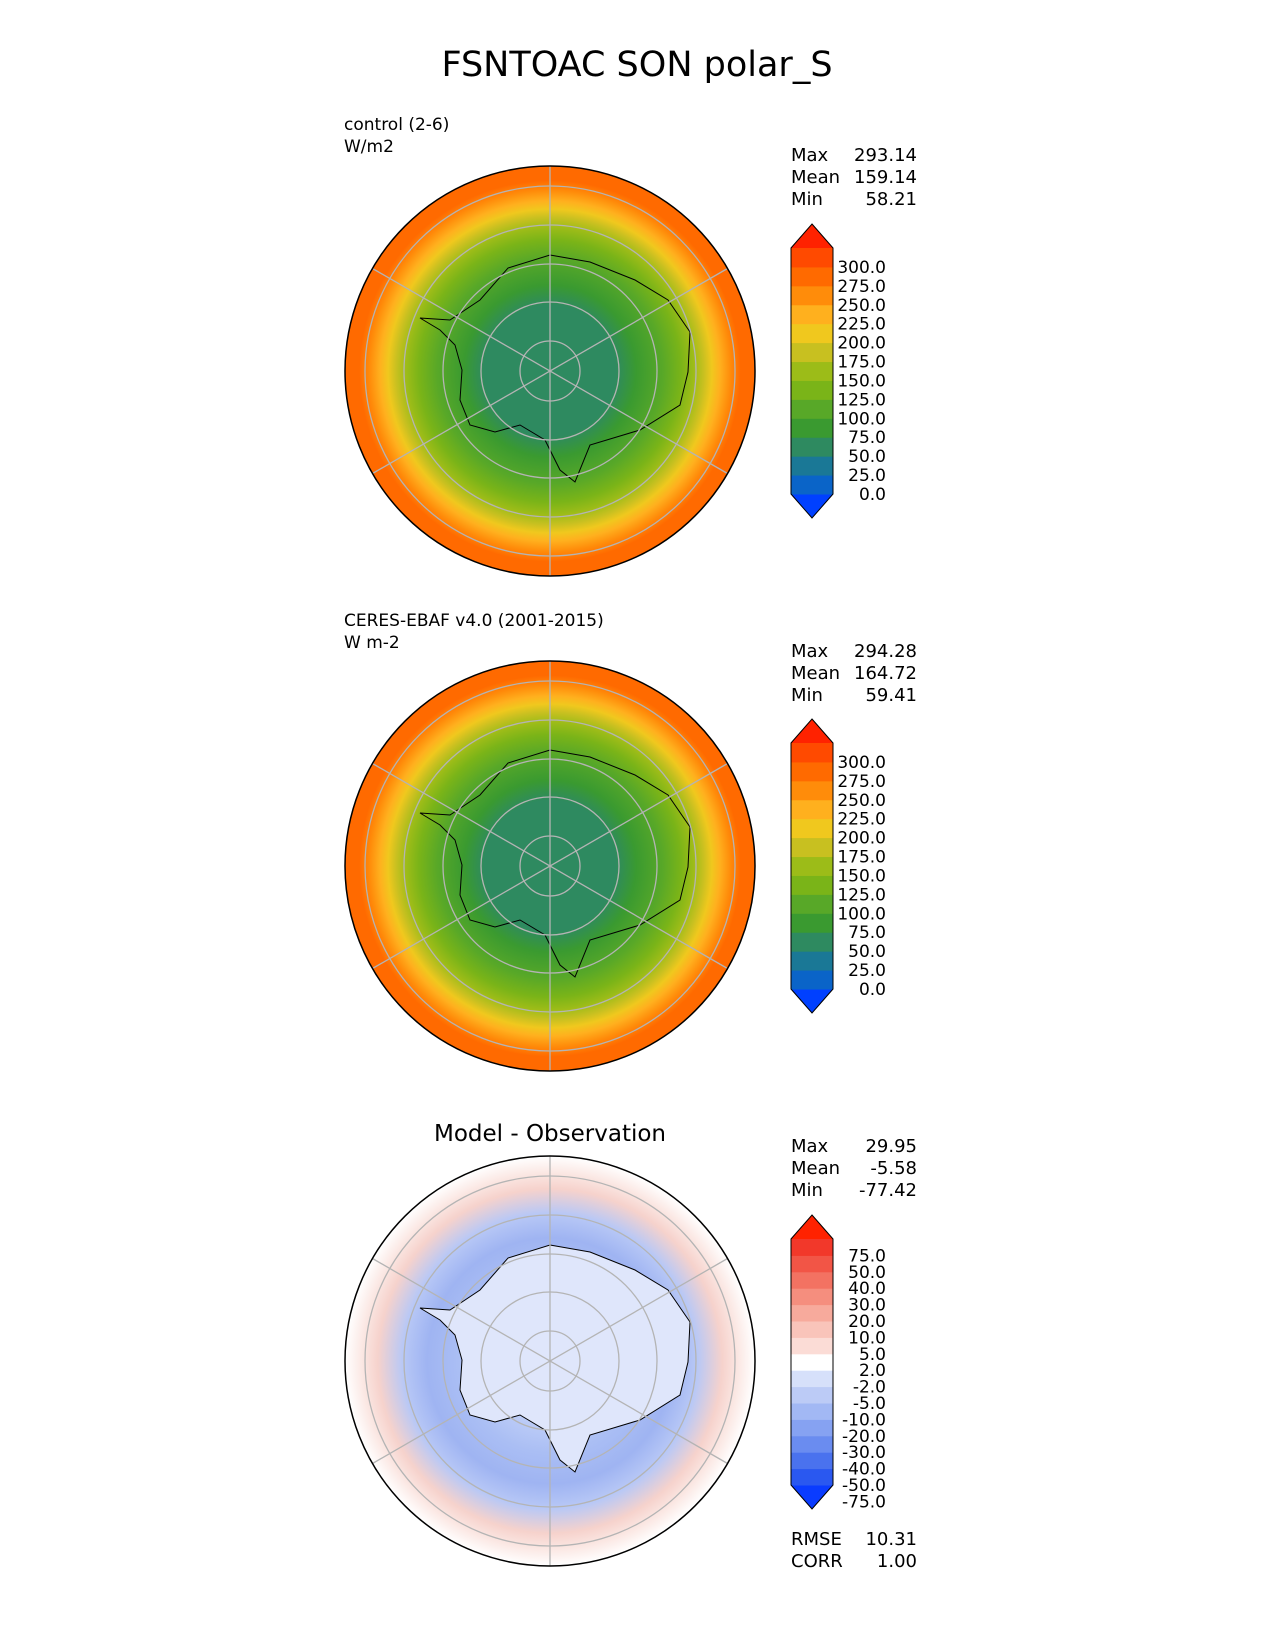 This screenshot has width=1275, height=1650. What do you see at coordinates (854, 1168) in the screenshot?
I see `stats-block: Max 29.95 Mean -5.58 Min -77.42` at bounding box center [854, 1168].